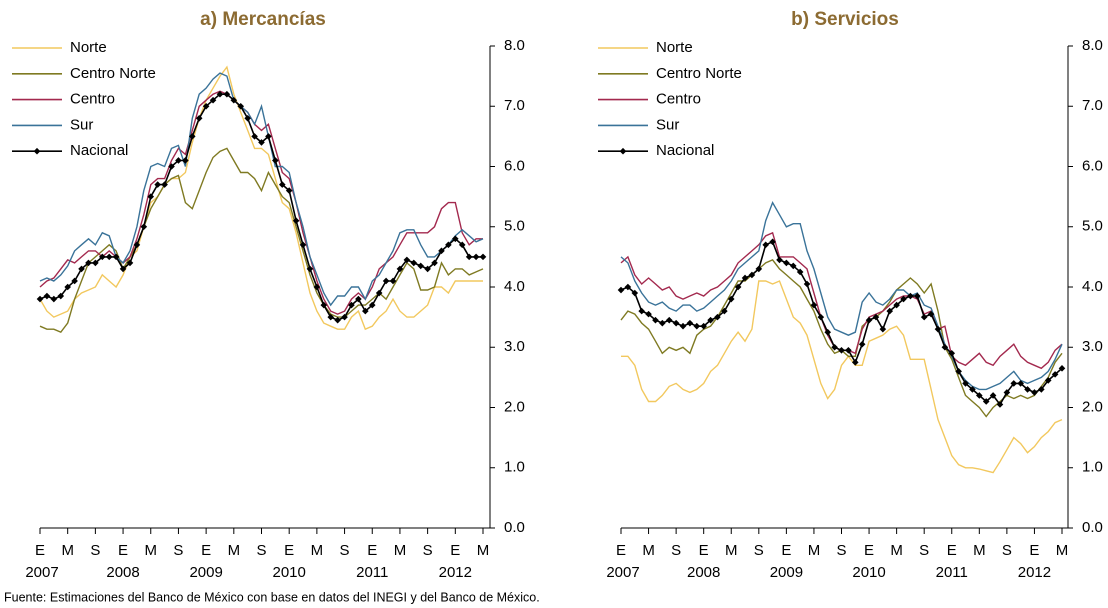 This screenshot has width=1108, height=608. Describe the element at coordinates (1092, 467) in the screenshot. I see `y-tick-label: 1.0` at that location.